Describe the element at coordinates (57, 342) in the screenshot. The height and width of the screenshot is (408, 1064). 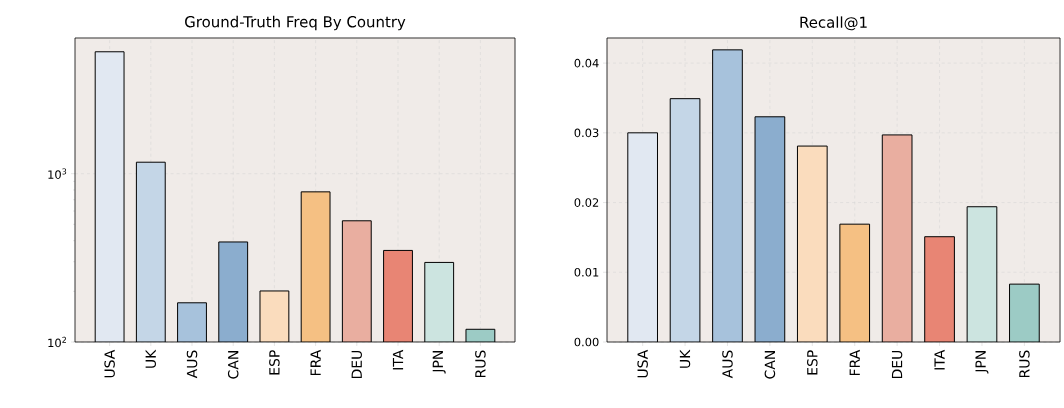
I see `y-tick-label: 10$^{2}$` at that location.